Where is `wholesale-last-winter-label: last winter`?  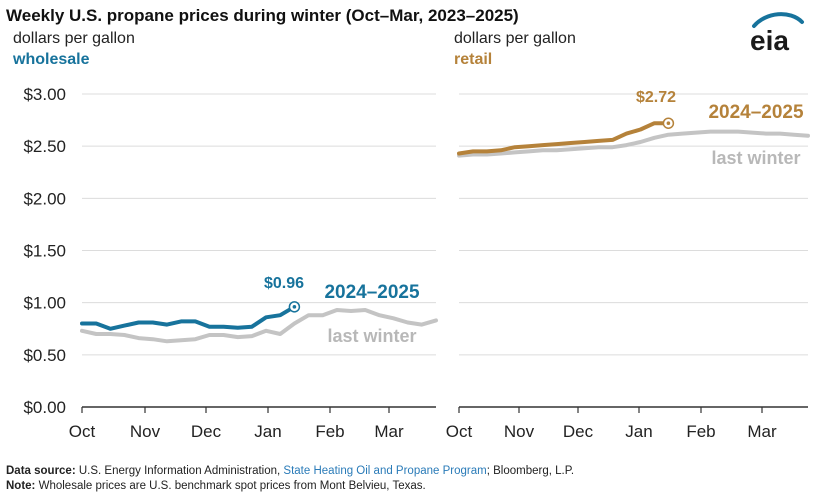
wholesale-last-winter-label: last winter is located at coordinates (371, 336).